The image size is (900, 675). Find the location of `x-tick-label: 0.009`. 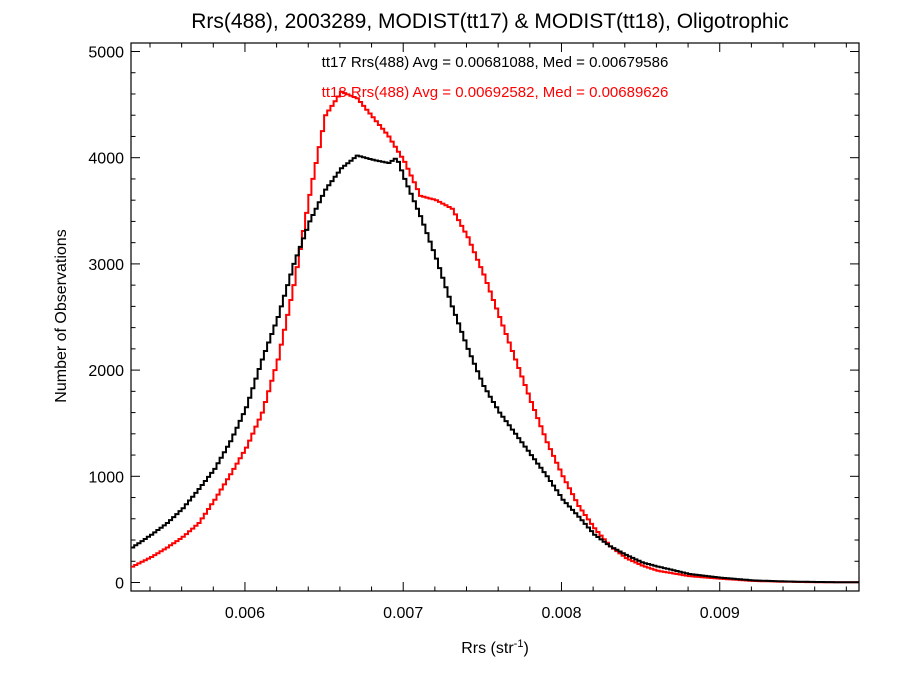

x-tick-label: 0.009 is located at coordinates (720, 613).